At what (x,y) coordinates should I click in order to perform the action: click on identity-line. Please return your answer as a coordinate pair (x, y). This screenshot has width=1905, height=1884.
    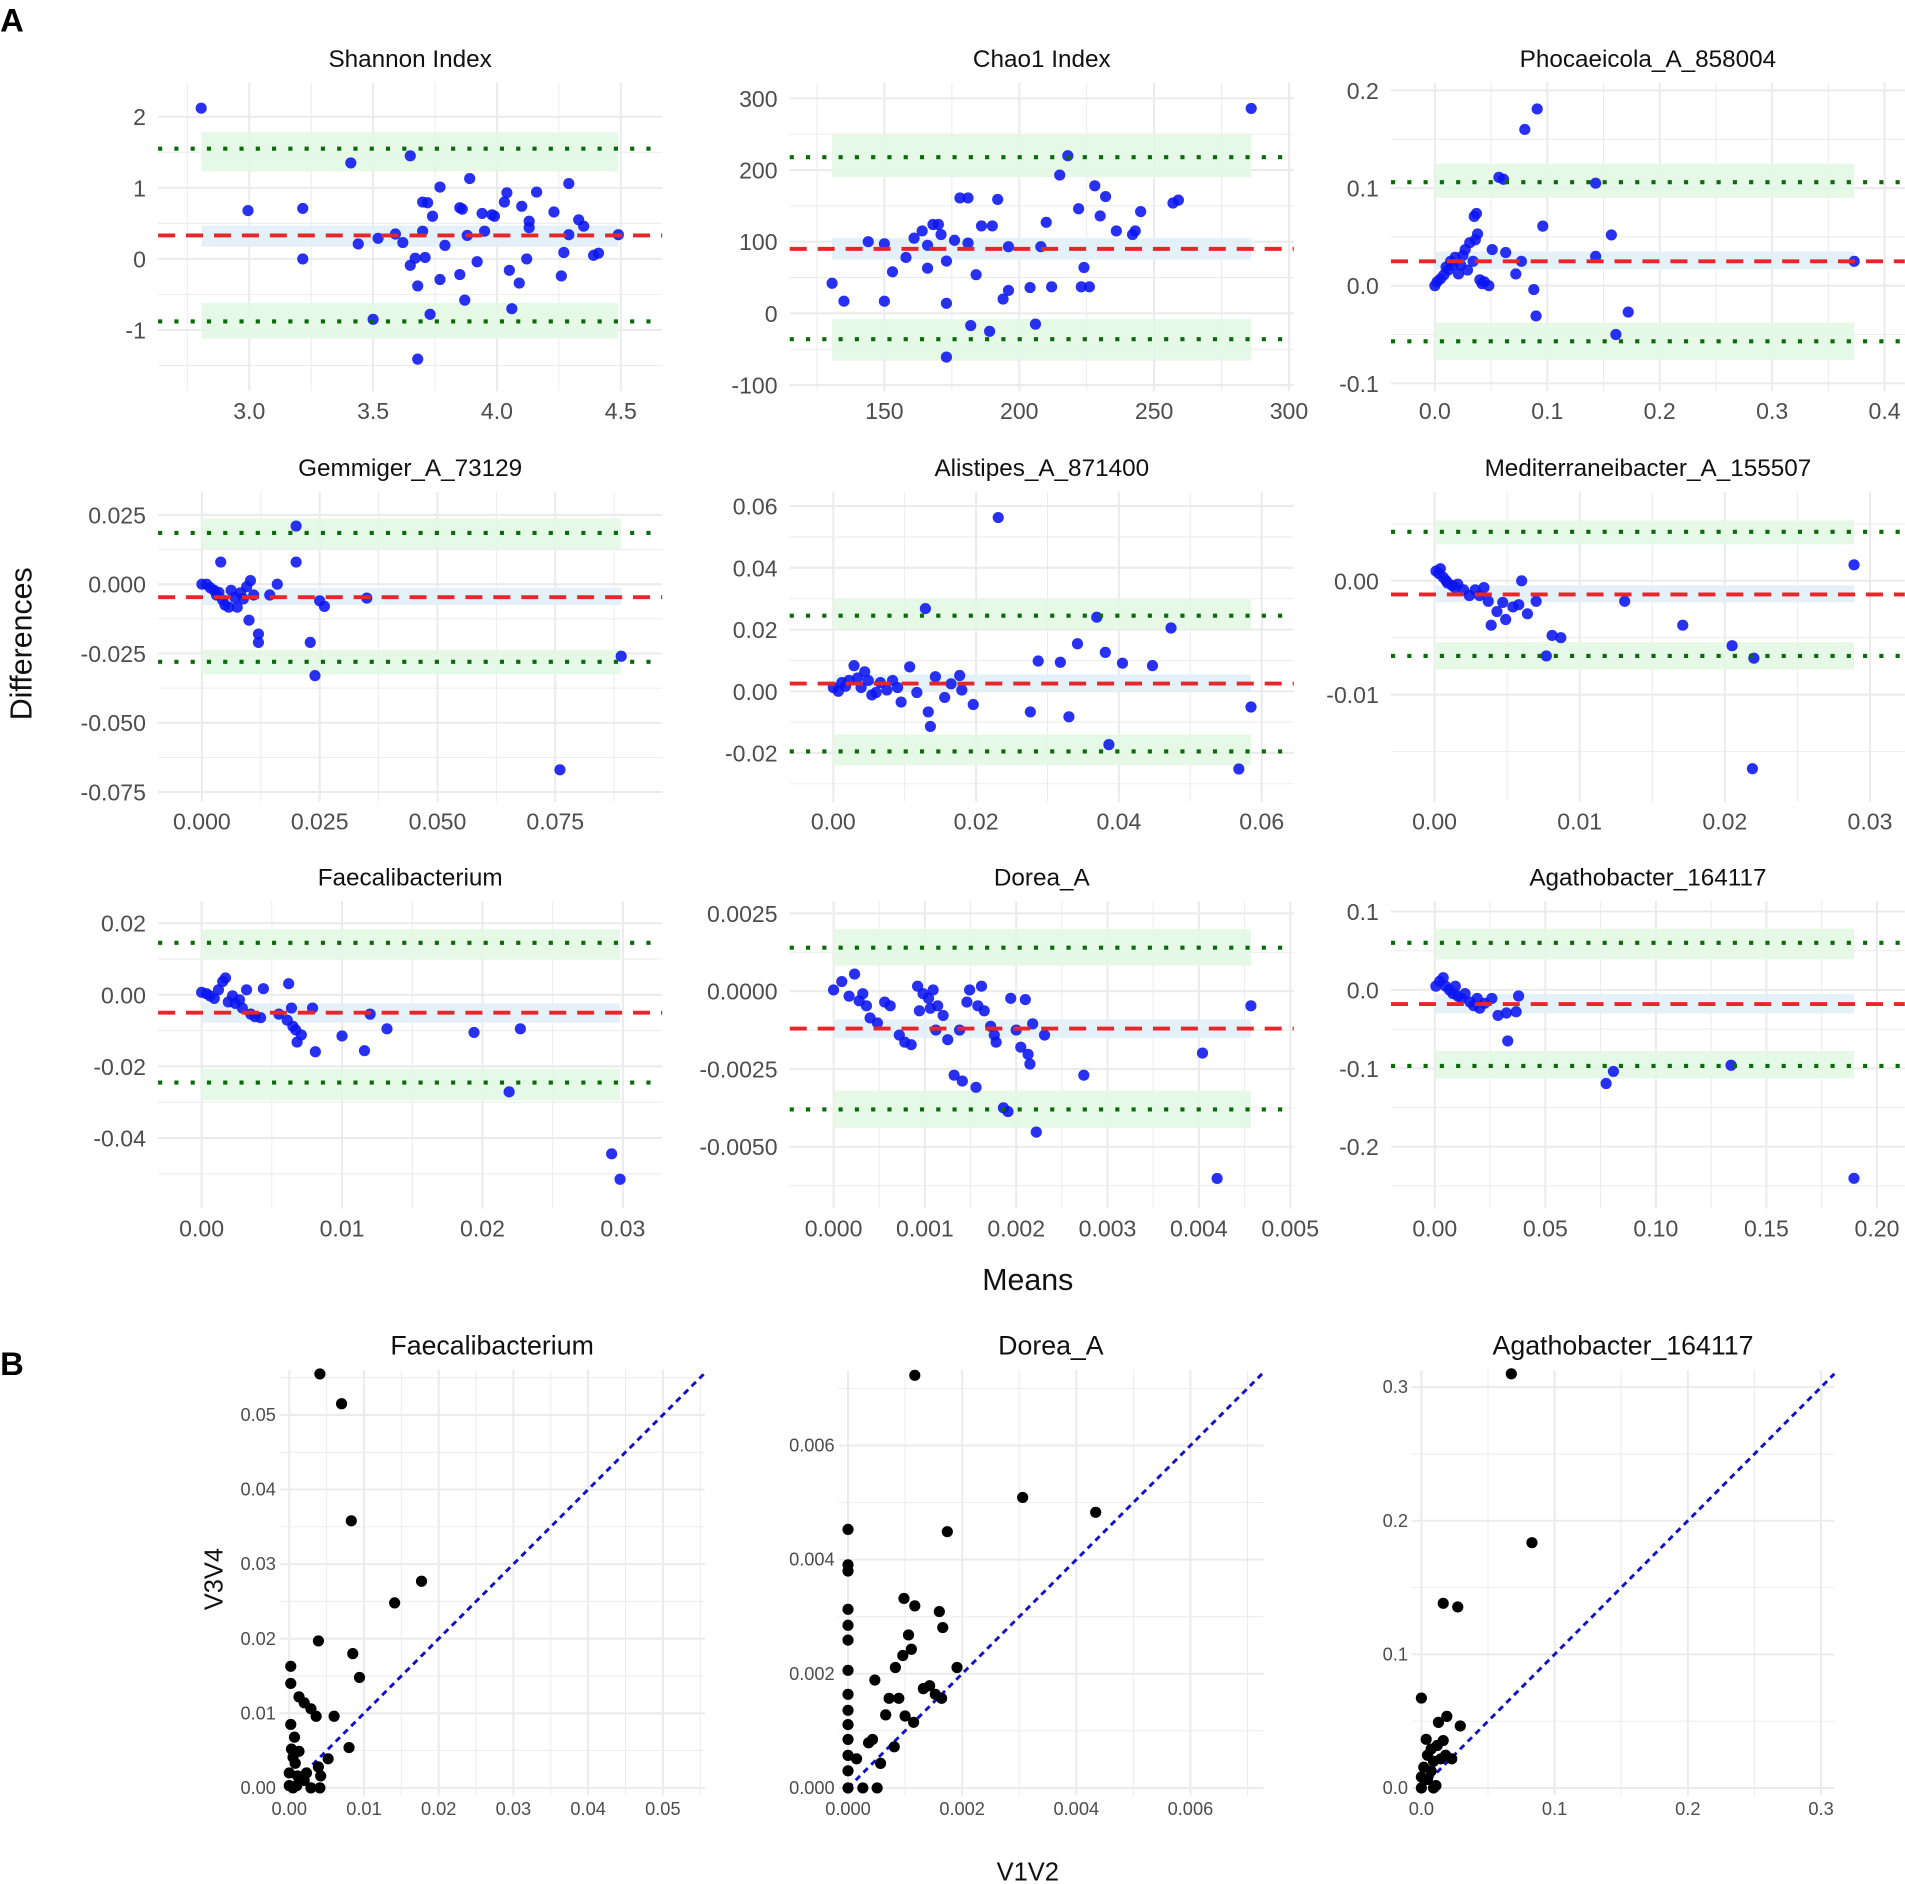
    Looking at the image, I should click on (497, 1580).